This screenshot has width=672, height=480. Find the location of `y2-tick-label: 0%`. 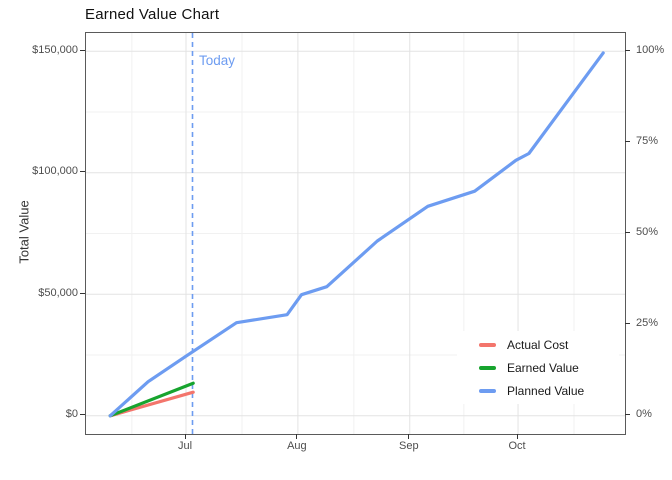

y2-tick-label: 0% is located at coordinates (644, 414).